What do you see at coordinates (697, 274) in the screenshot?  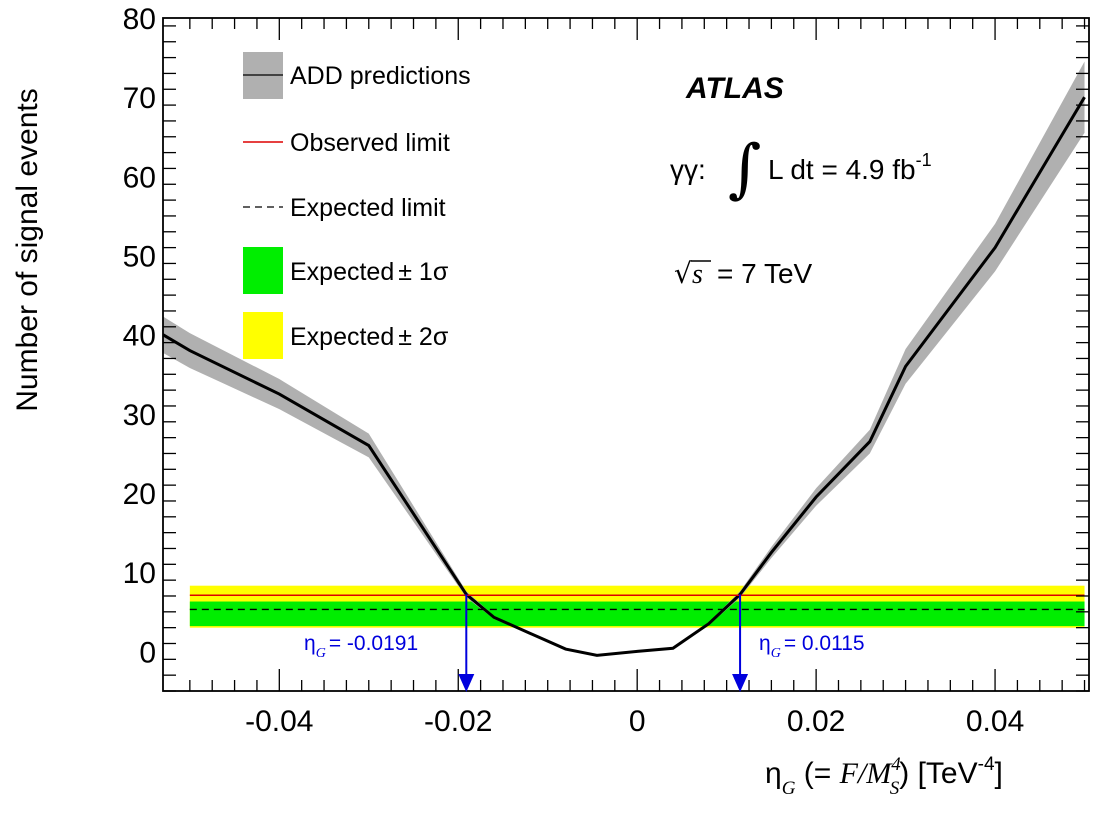 I see `energy-symbol: s` at bounding box center [697, 274].